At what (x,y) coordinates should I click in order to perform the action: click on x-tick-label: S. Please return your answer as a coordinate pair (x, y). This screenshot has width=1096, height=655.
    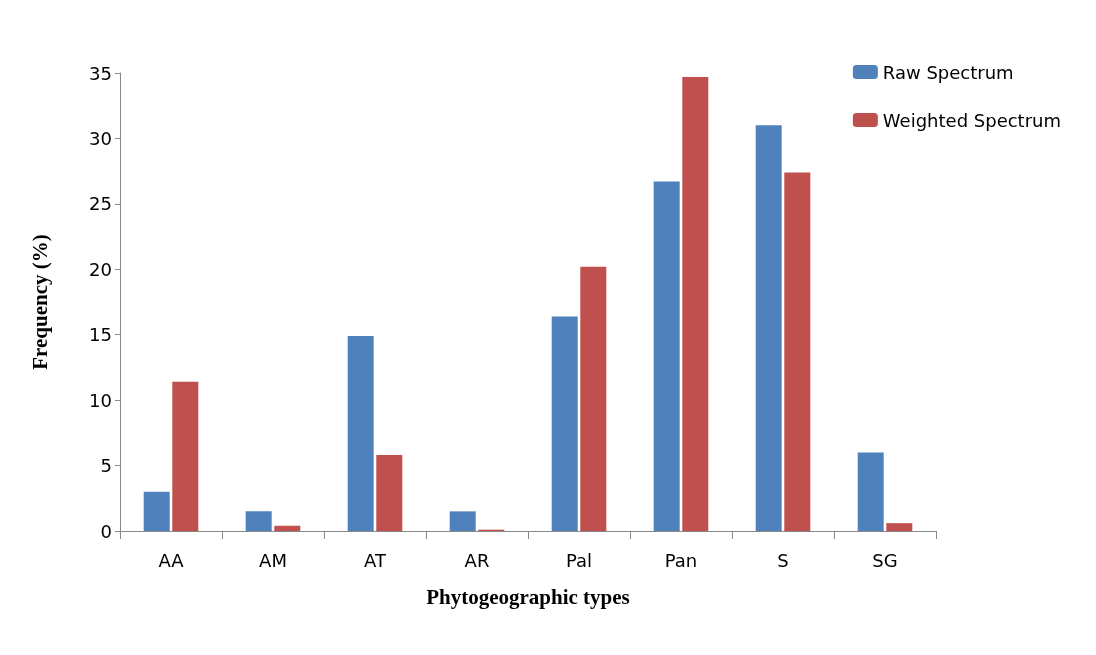
    Looking at the image, I should click on (783, 560).